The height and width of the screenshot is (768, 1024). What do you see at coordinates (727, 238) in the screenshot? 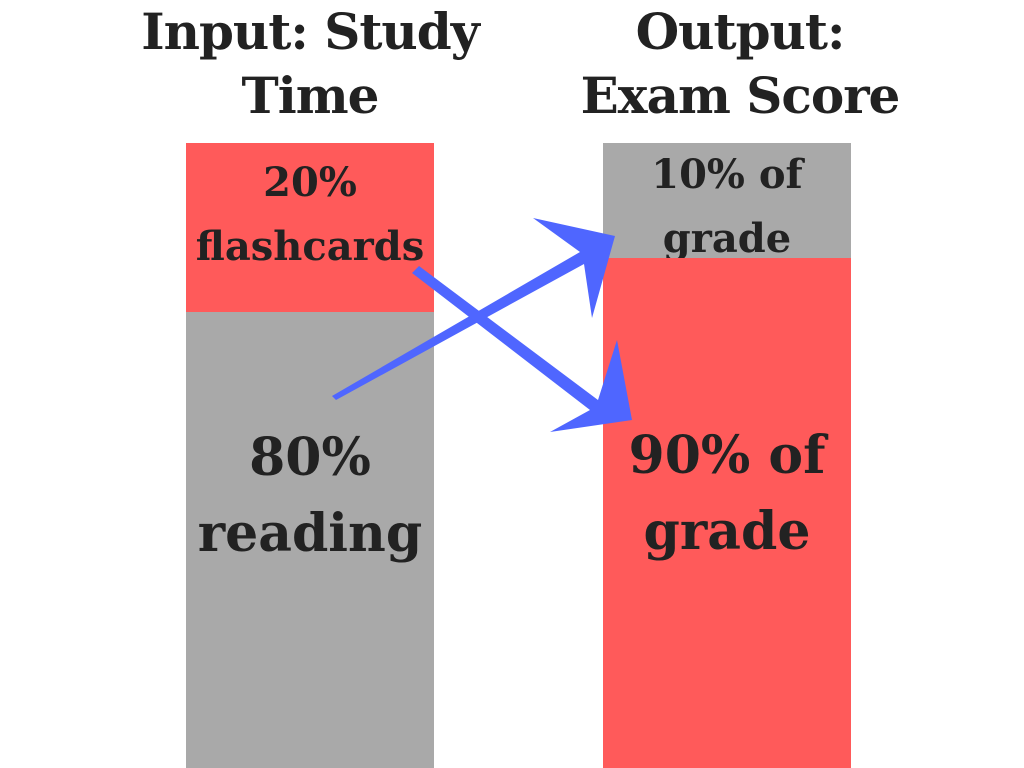
I see `ten-percent-line2: grade` at bounding box center [727, 238].